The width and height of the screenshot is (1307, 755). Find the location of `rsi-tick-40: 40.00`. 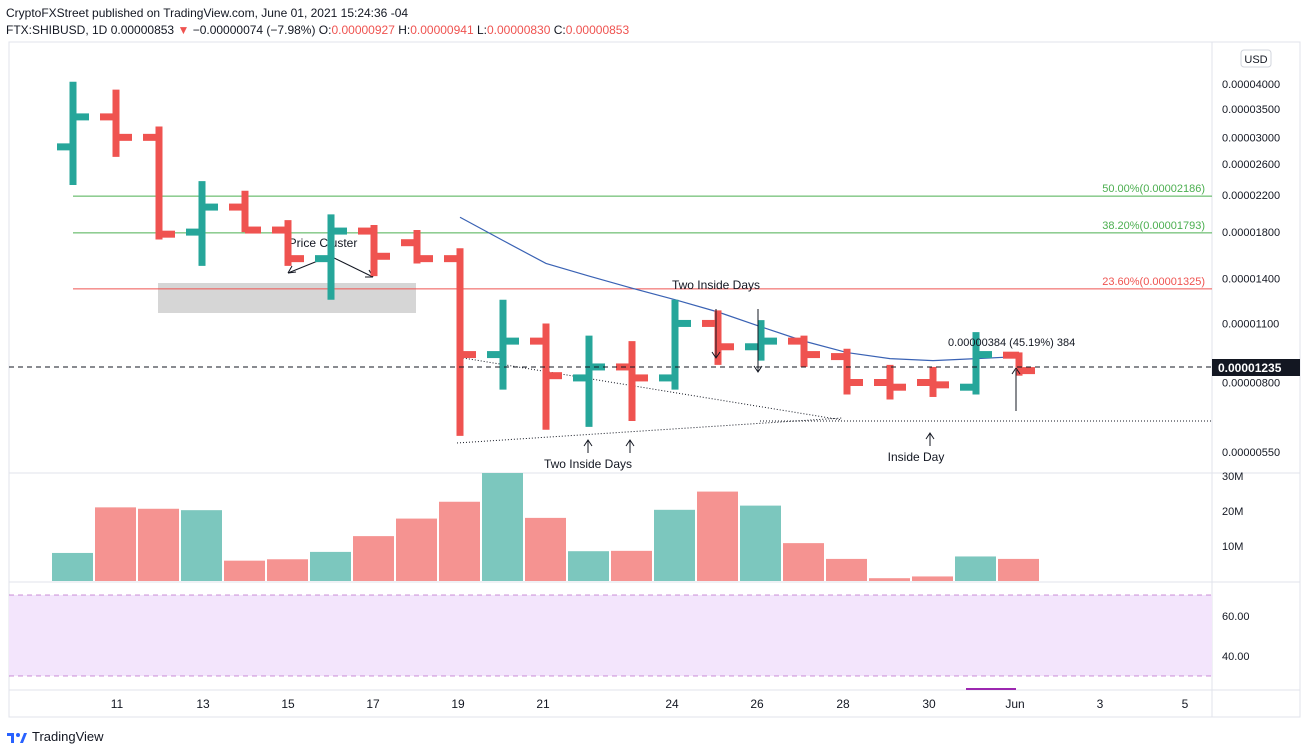

rsi-tick-40: 40.00 is located at coordinates (1236, 657).